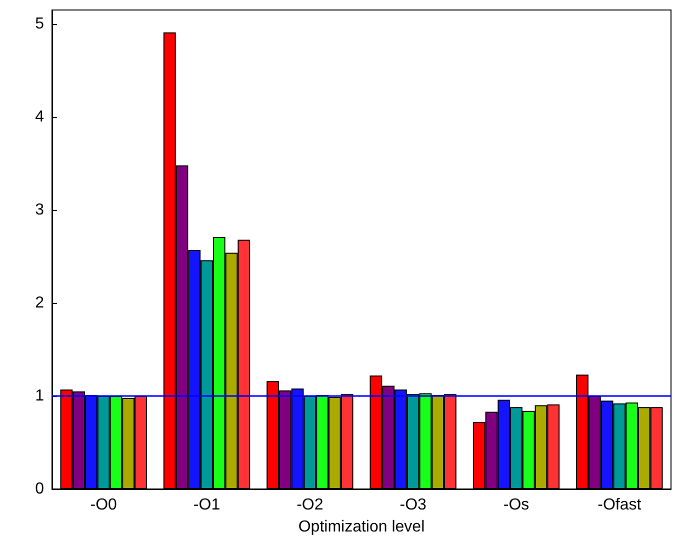 Image resolution: width=681 pixels, height=548 pixels. What do you see at coordinates (620, 505) in the screenshot?
I see `x-tick-label: -Ofast` at bounding box center [620, 505].